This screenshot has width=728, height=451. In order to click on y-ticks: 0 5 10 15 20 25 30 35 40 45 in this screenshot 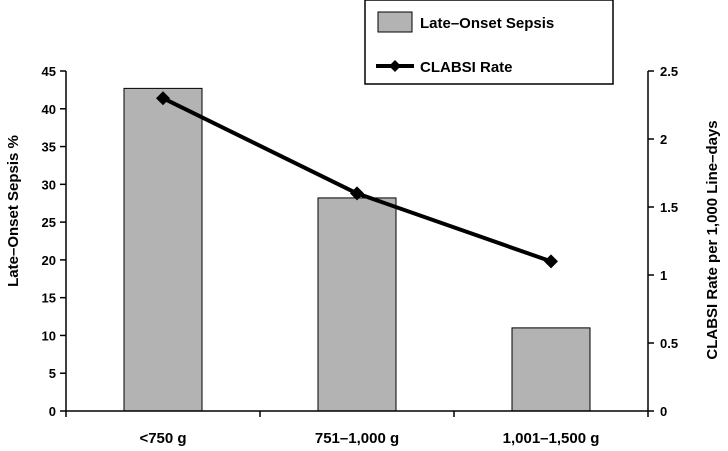, I will do `click(54, 241)`.